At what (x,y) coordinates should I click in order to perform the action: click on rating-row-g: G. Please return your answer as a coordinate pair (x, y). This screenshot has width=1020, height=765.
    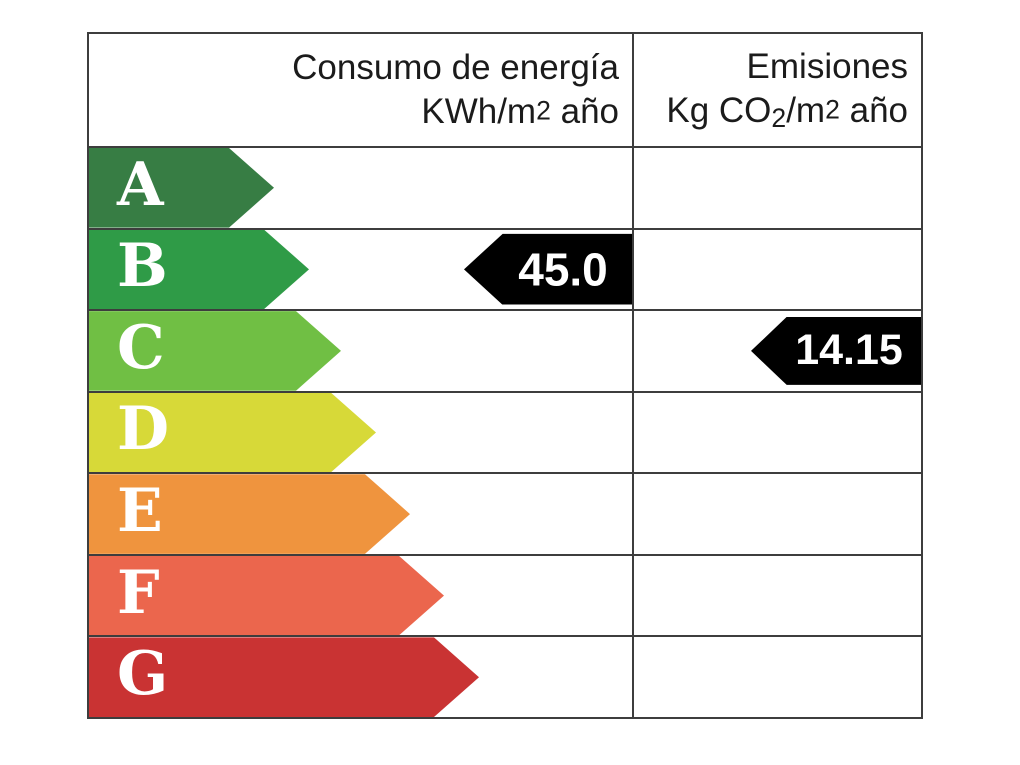
    Looking at the image, I should click on (505, 676).